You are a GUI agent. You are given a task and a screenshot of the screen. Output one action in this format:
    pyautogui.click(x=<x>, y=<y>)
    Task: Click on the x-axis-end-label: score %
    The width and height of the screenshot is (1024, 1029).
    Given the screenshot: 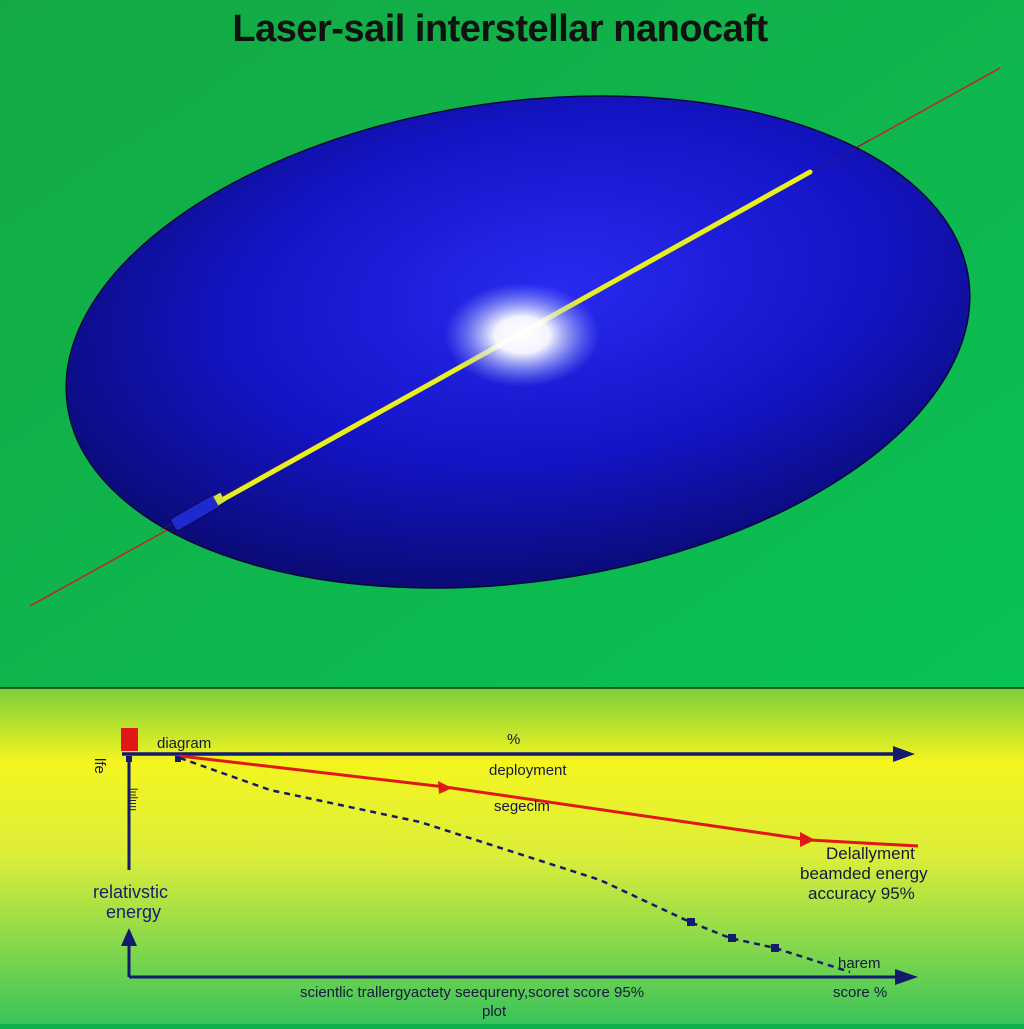 What is the action you would take?
    pyautogui.click(x=860, y=992)
    